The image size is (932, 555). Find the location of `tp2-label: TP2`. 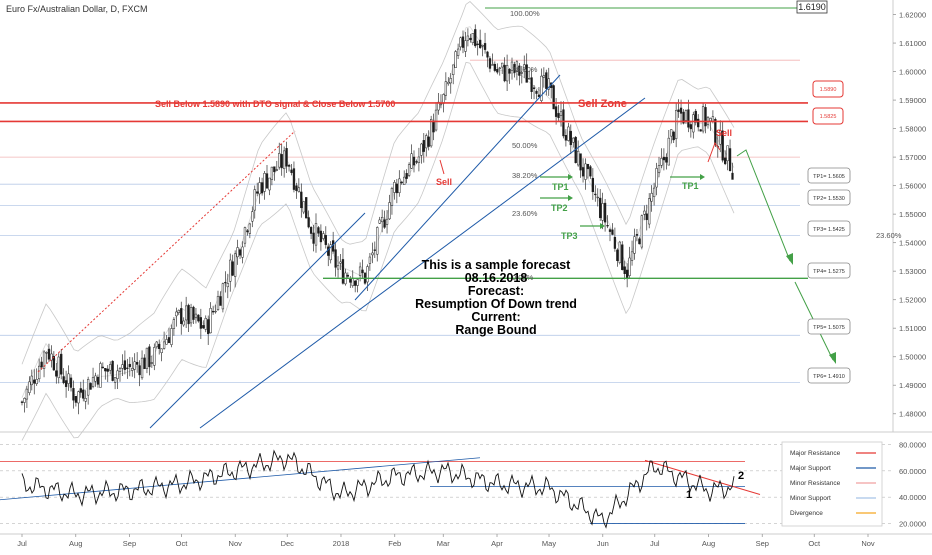

tp2-label: TP2 is located at coordinates (559, 208).